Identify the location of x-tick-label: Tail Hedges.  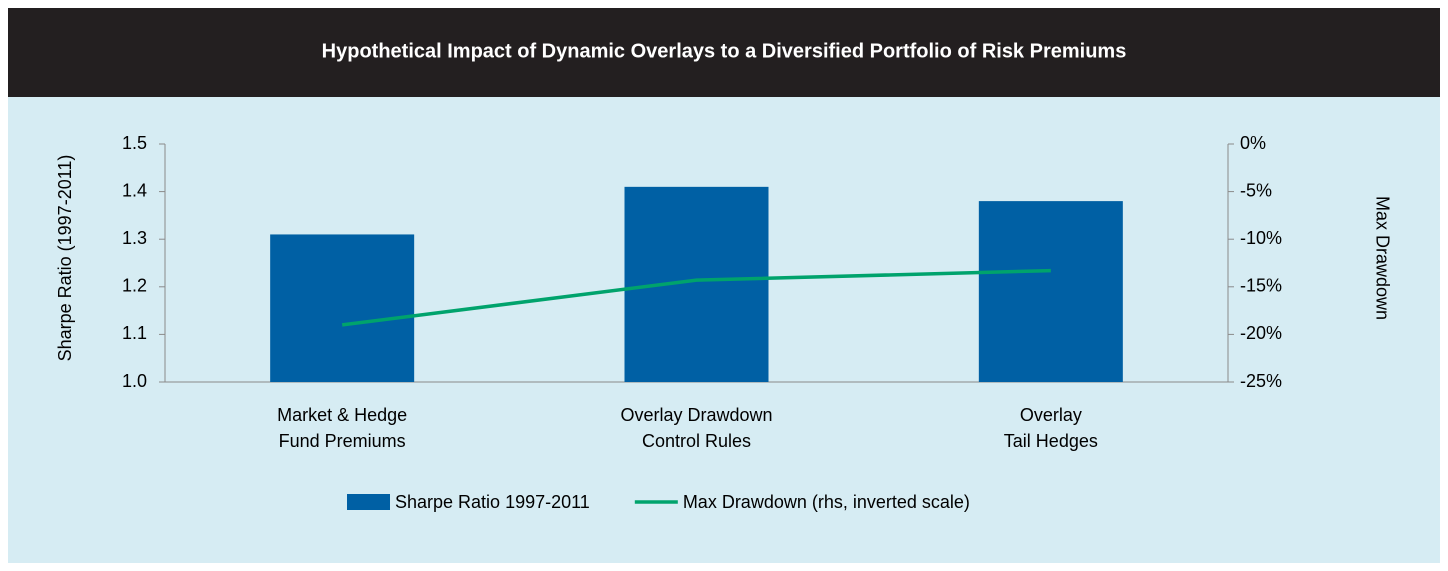
(1051, 441).